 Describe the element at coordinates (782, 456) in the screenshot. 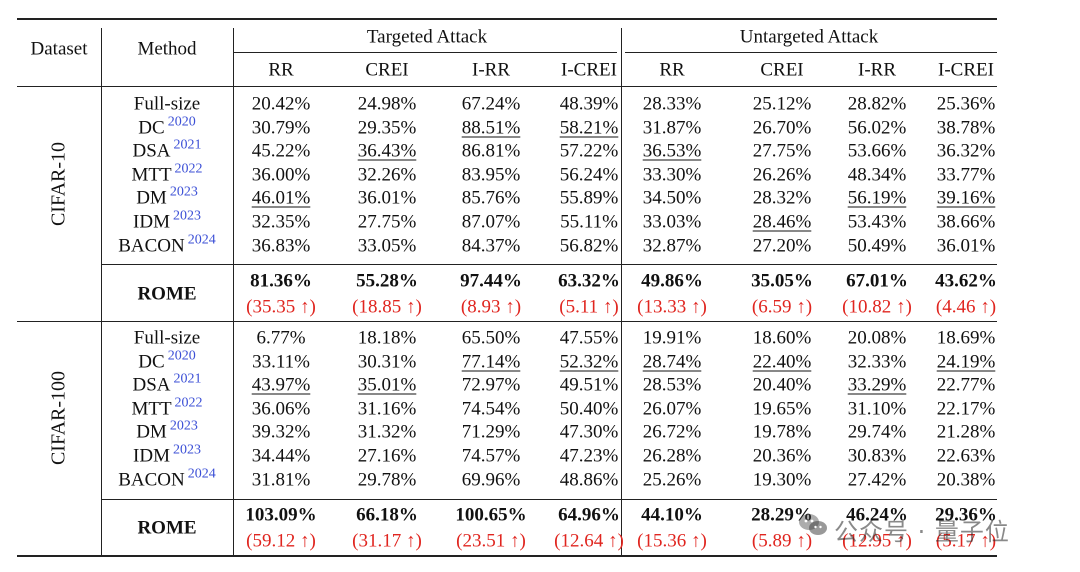

I see `table-cell: 20.36%` at that location.